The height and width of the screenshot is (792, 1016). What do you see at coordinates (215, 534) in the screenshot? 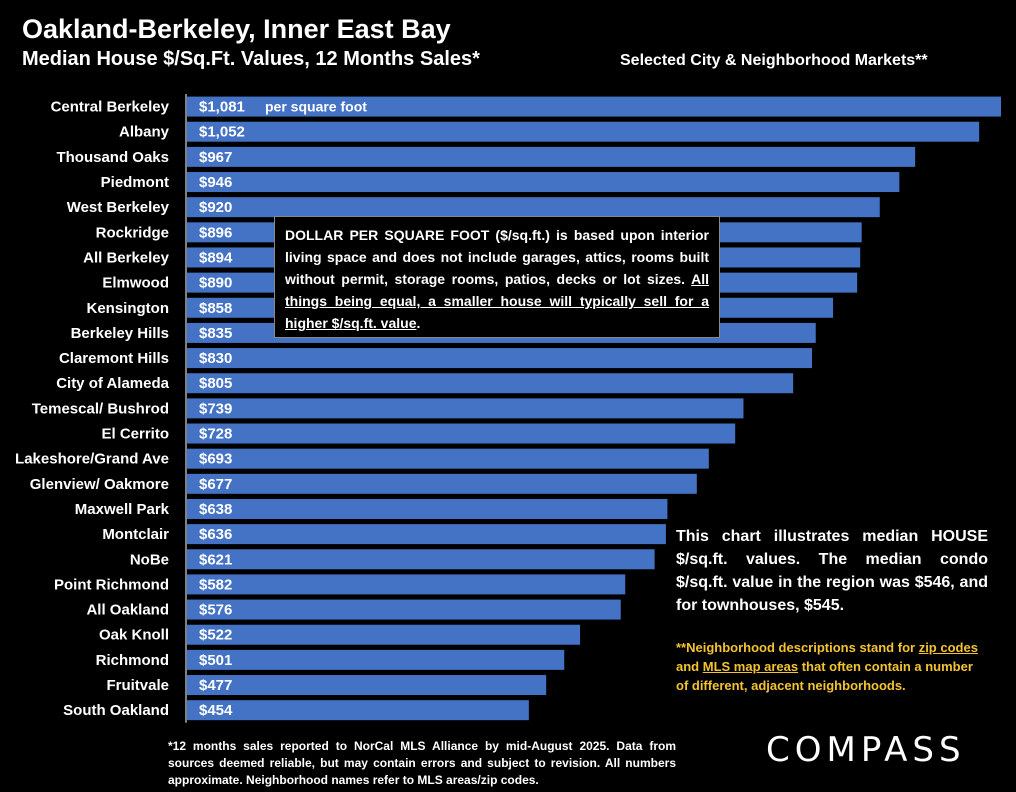
I see `data-label: $636` at bounding box center [215, 534].